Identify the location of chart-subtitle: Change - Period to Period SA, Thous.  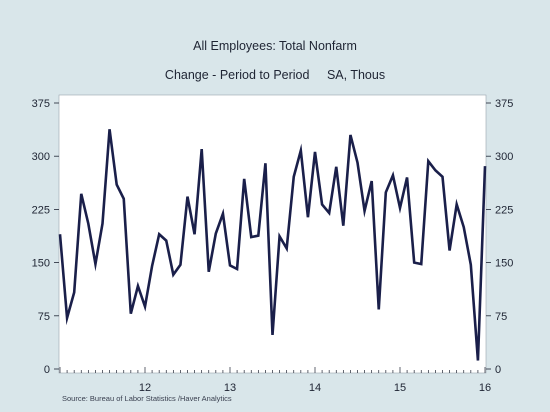
(275, 75).